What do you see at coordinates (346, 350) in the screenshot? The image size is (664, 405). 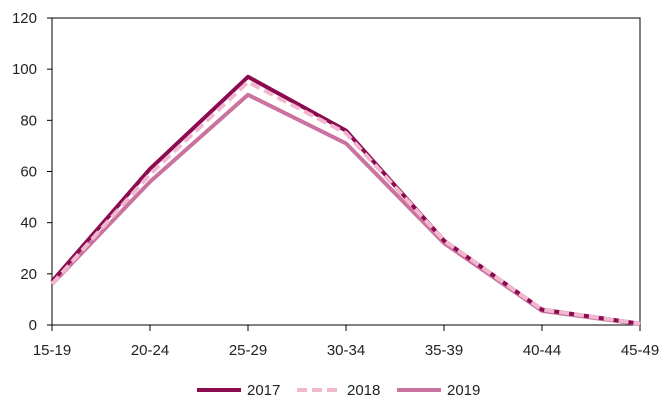 I see `x-tick-label: 30-34` at bounding box center [346, 350].